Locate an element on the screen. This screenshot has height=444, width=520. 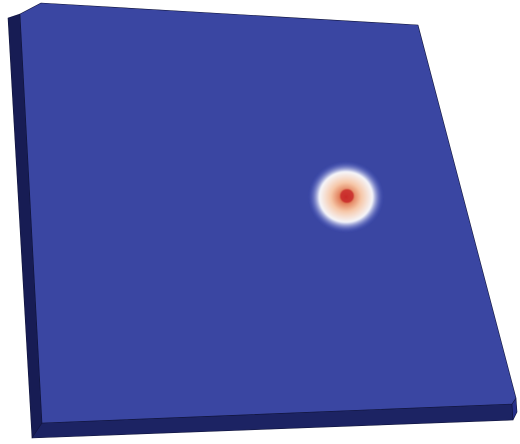
hotspot is located at coordinates (346, 197).